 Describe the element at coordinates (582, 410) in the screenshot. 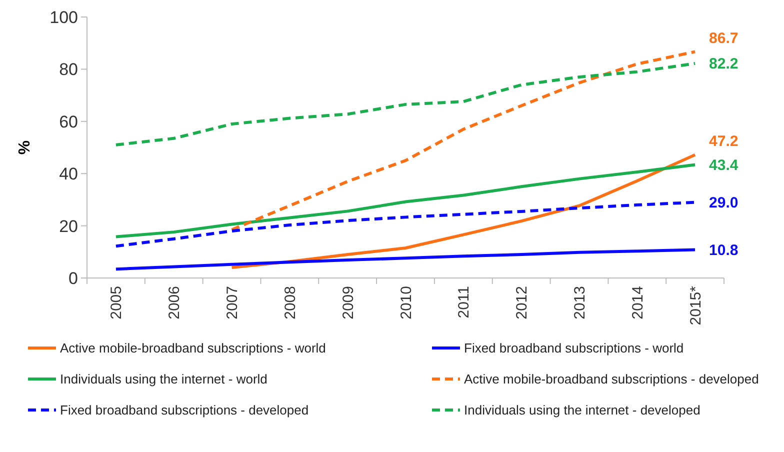

I see `legend-label: Individuals using the internet - developed` at that location.